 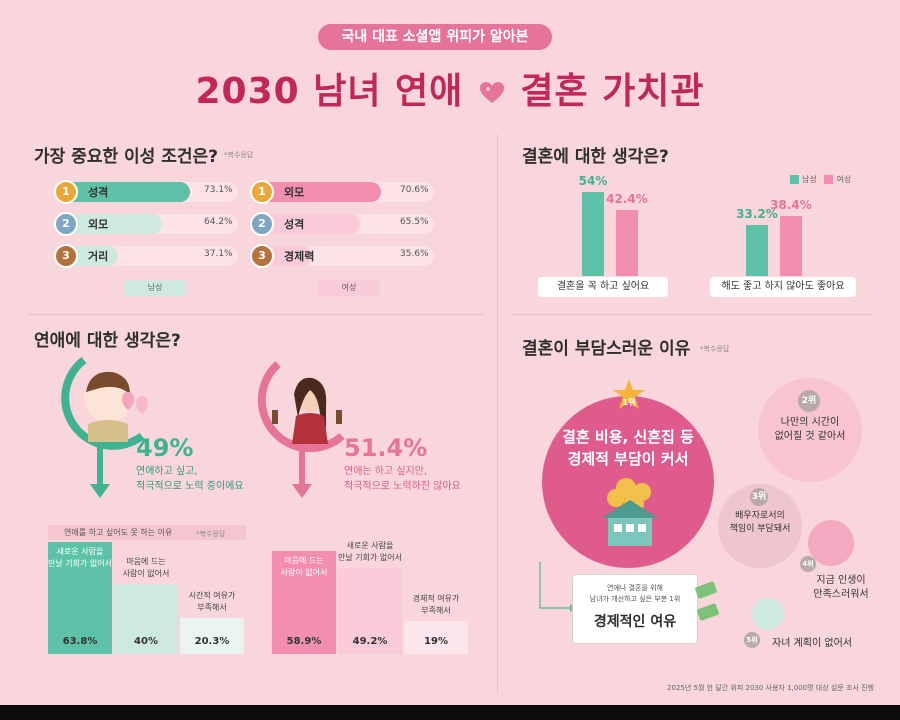 What do you see at coordinates (635, 609) in the screenshot?
I see `improve-box: 연애나 결혼을 위해 남녀가 개선하고 싶은 부분 1위 경제적인 여유` at bounding box center [635, 609].